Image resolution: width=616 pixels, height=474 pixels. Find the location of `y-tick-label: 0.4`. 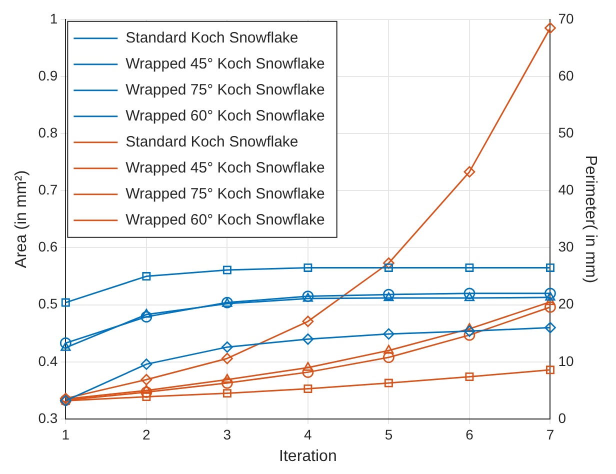

y-tick-label: 0.4 is located at coordinates (48, 360).